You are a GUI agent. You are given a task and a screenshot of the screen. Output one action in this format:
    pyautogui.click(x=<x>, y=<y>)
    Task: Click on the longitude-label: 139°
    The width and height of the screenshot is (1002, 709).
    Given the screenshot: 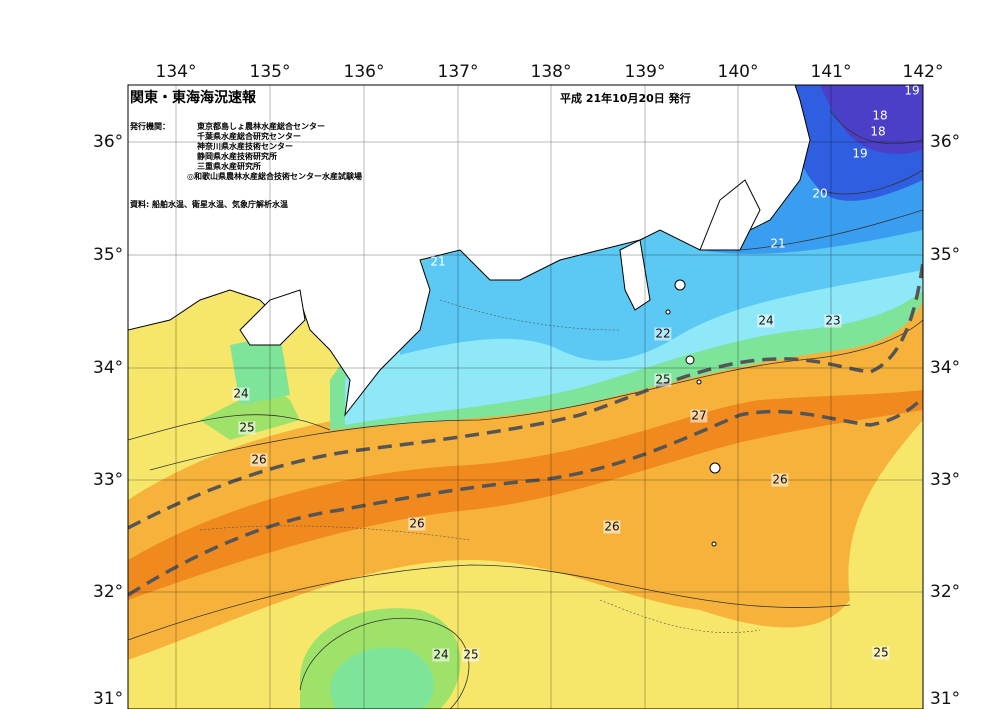 What is the action you would take?
    pyautogui.click(x=645, y=72)
    